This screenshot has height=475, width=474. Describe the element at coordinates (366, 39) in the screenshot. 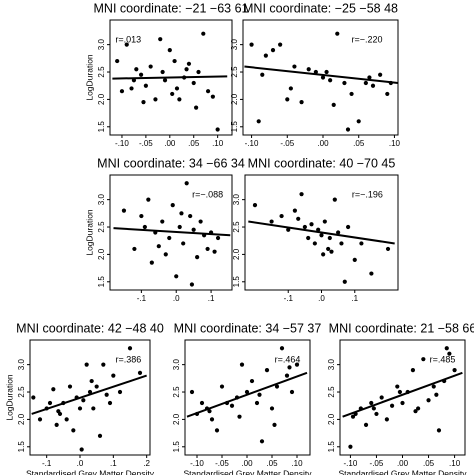

I see `annotation: r=−.220` at that location.